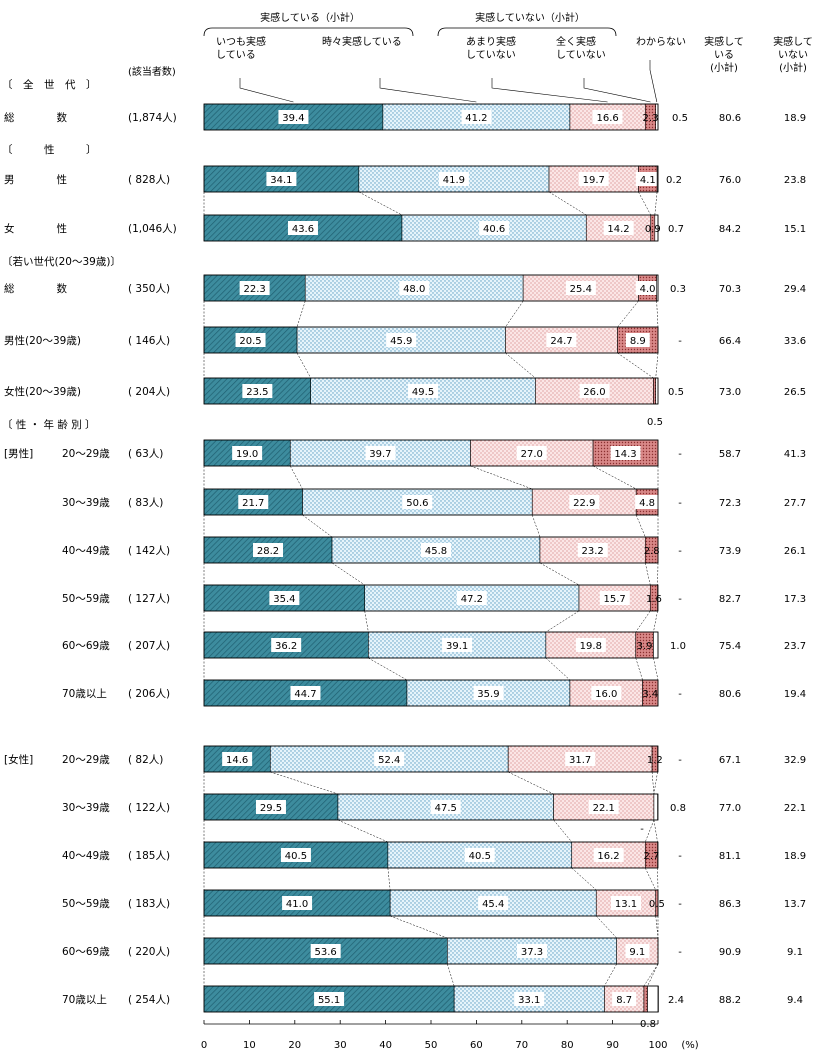 The height and width of the screenshot is (1054, 826). What do you see at coordinates (149, 646) in the screenshot?
I see `row-count: ( 207人)` at bounding box center [149, 646].